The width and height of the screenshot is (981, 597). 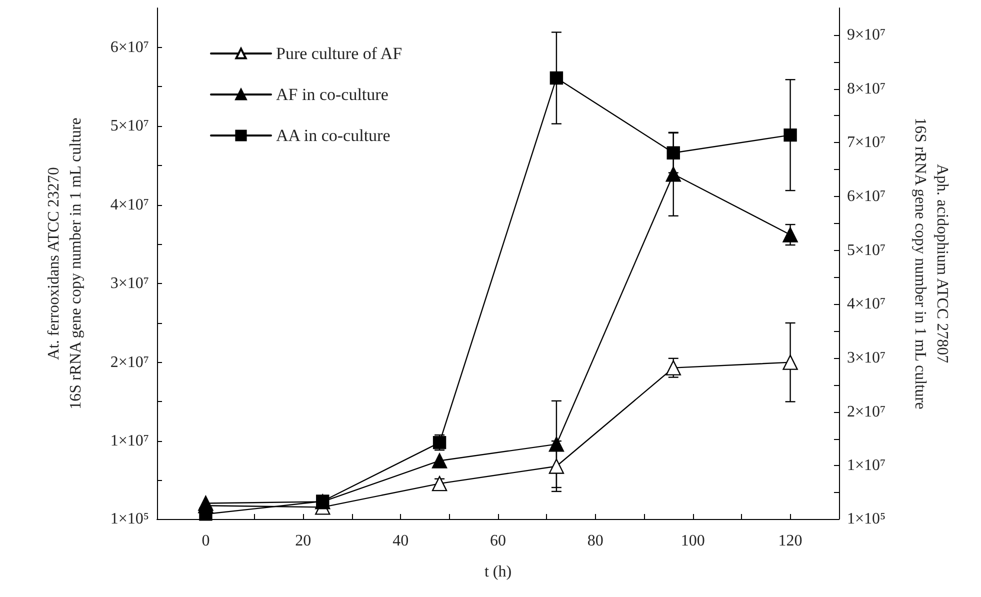 What do you see at coordinates (129, 205) in the screenshot?
I see `y-tick-label: 4×10⁷` at bounding box center [129, 205].